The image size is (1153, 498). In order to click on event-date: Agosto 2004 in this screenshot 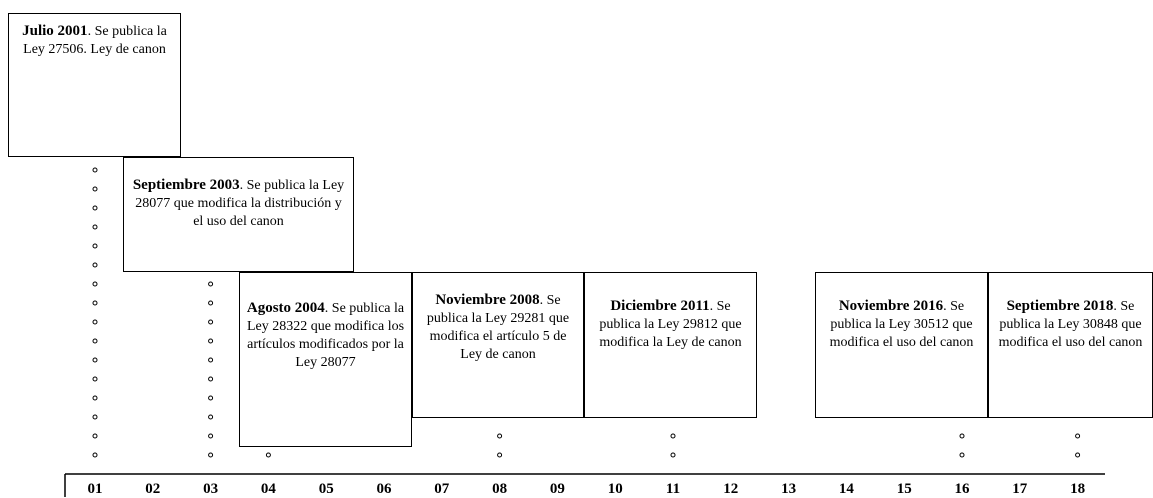, I will do `click(285, 308)`.